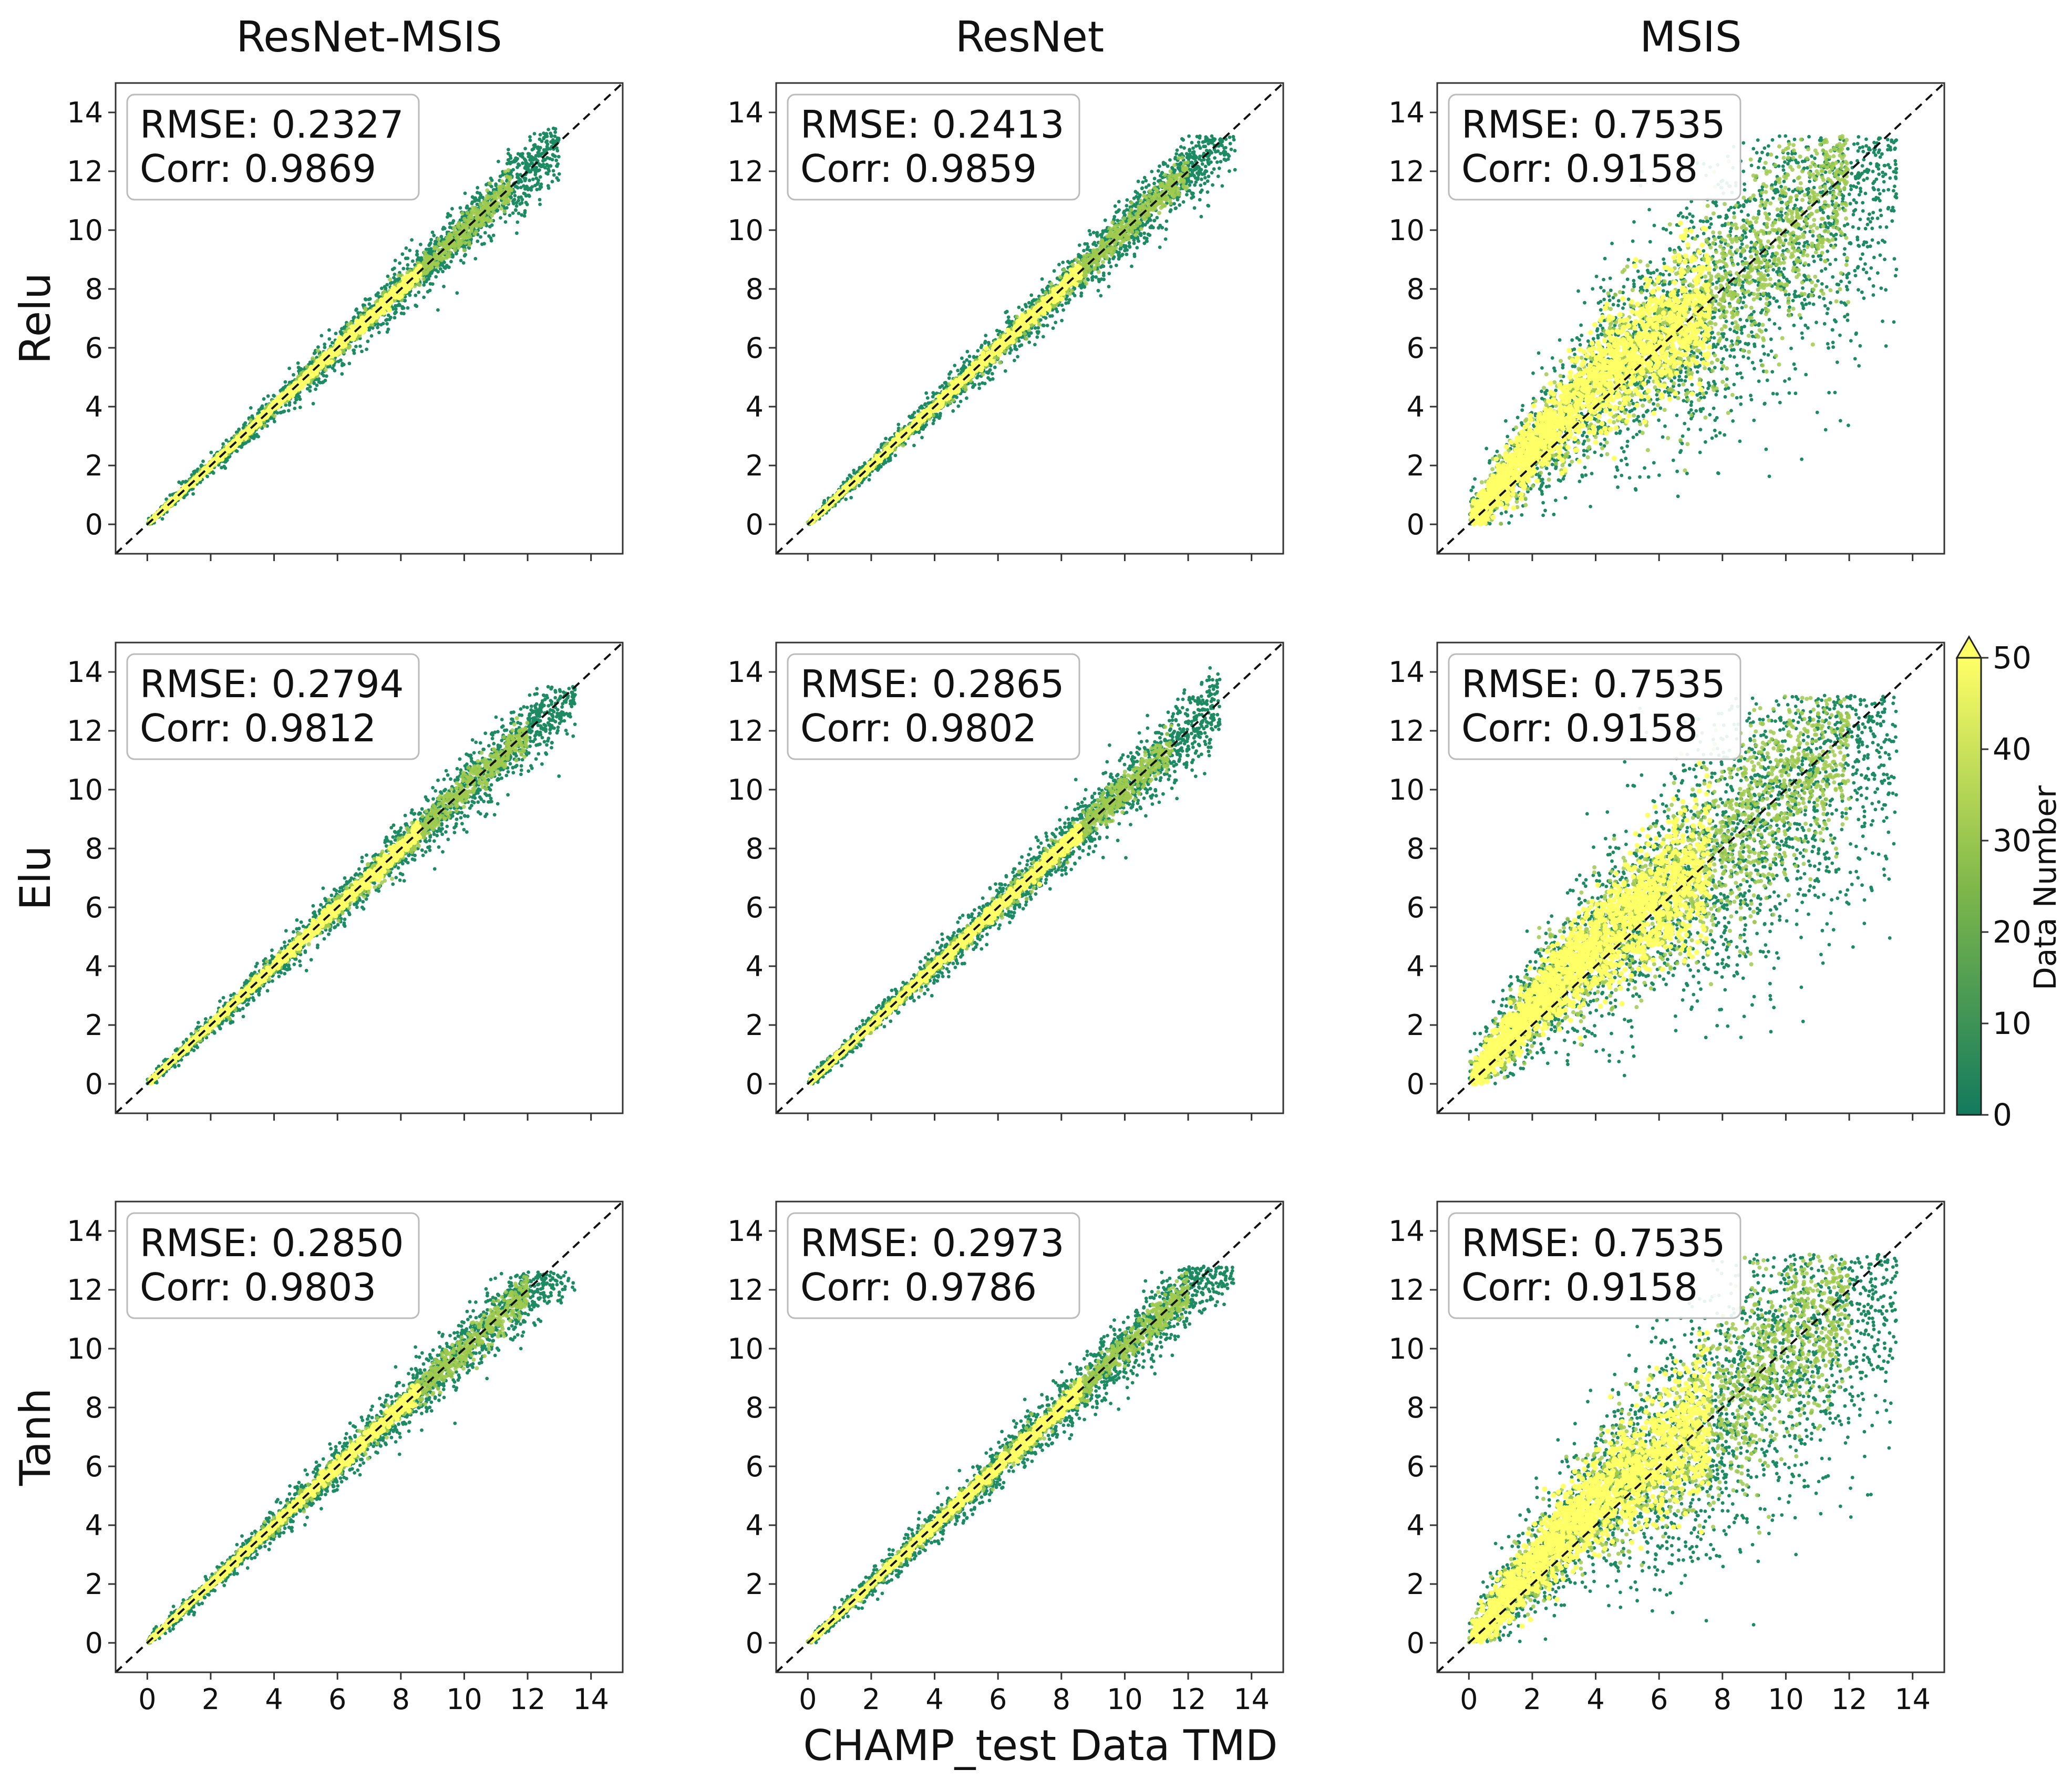  What do you see at coordinates (85, 230) in the screenshot?
I see `y-tick-label: 10` at bounding box center [85, 230].